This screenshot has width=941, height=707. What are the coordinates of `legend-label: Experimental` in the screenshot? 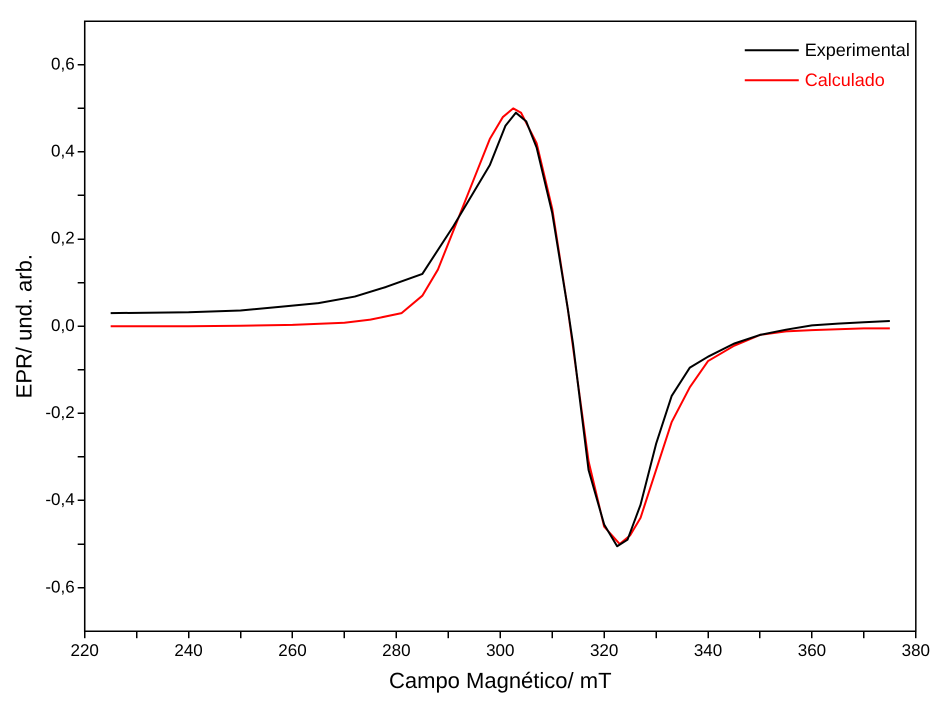 It's located at (857, 50).